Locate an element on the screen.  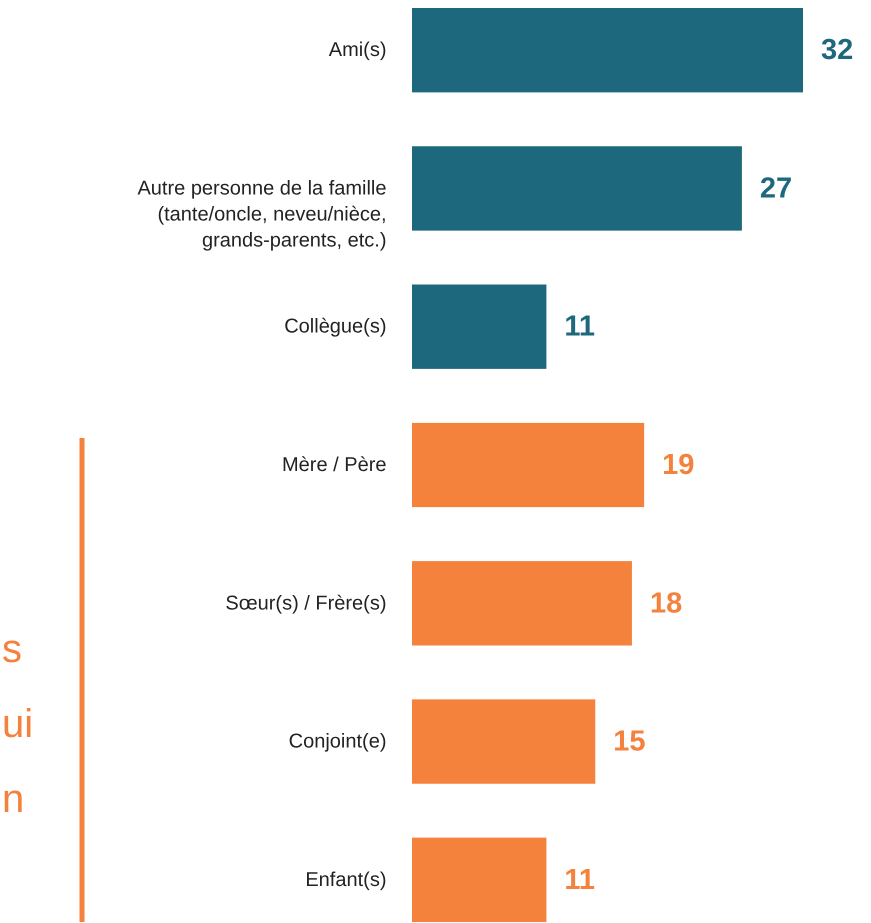
text: ui is located at coordinates (18, 724).